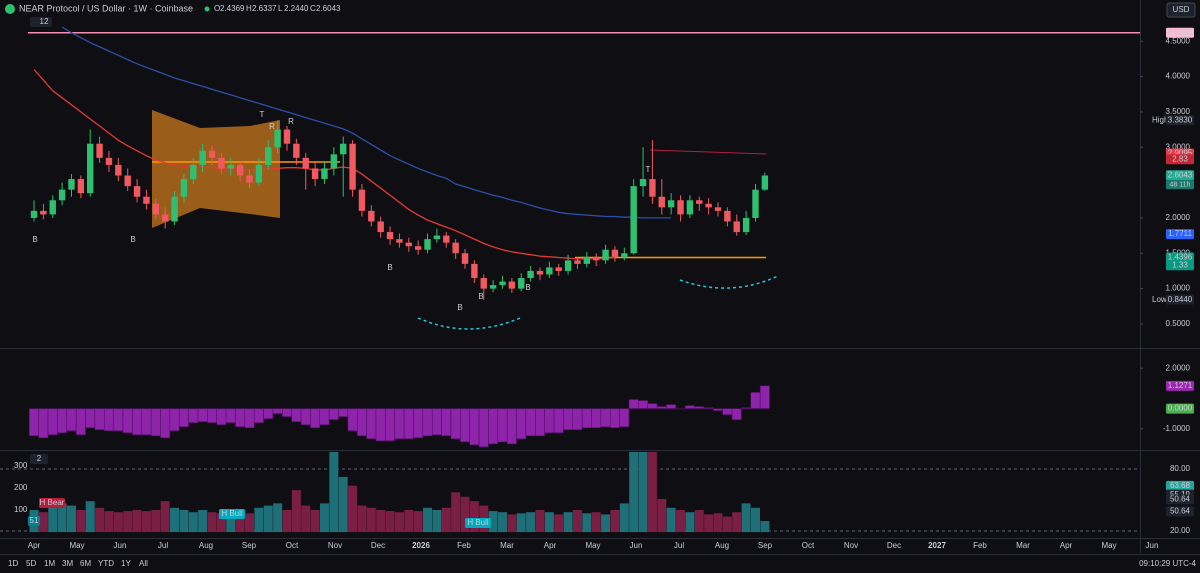 Image resolution: width=1200 pixels, height=573 pixels. Describe the element at coordinates (1178, 217) in the screenshot. I see `y-tick-label: 2.0000` at that location.